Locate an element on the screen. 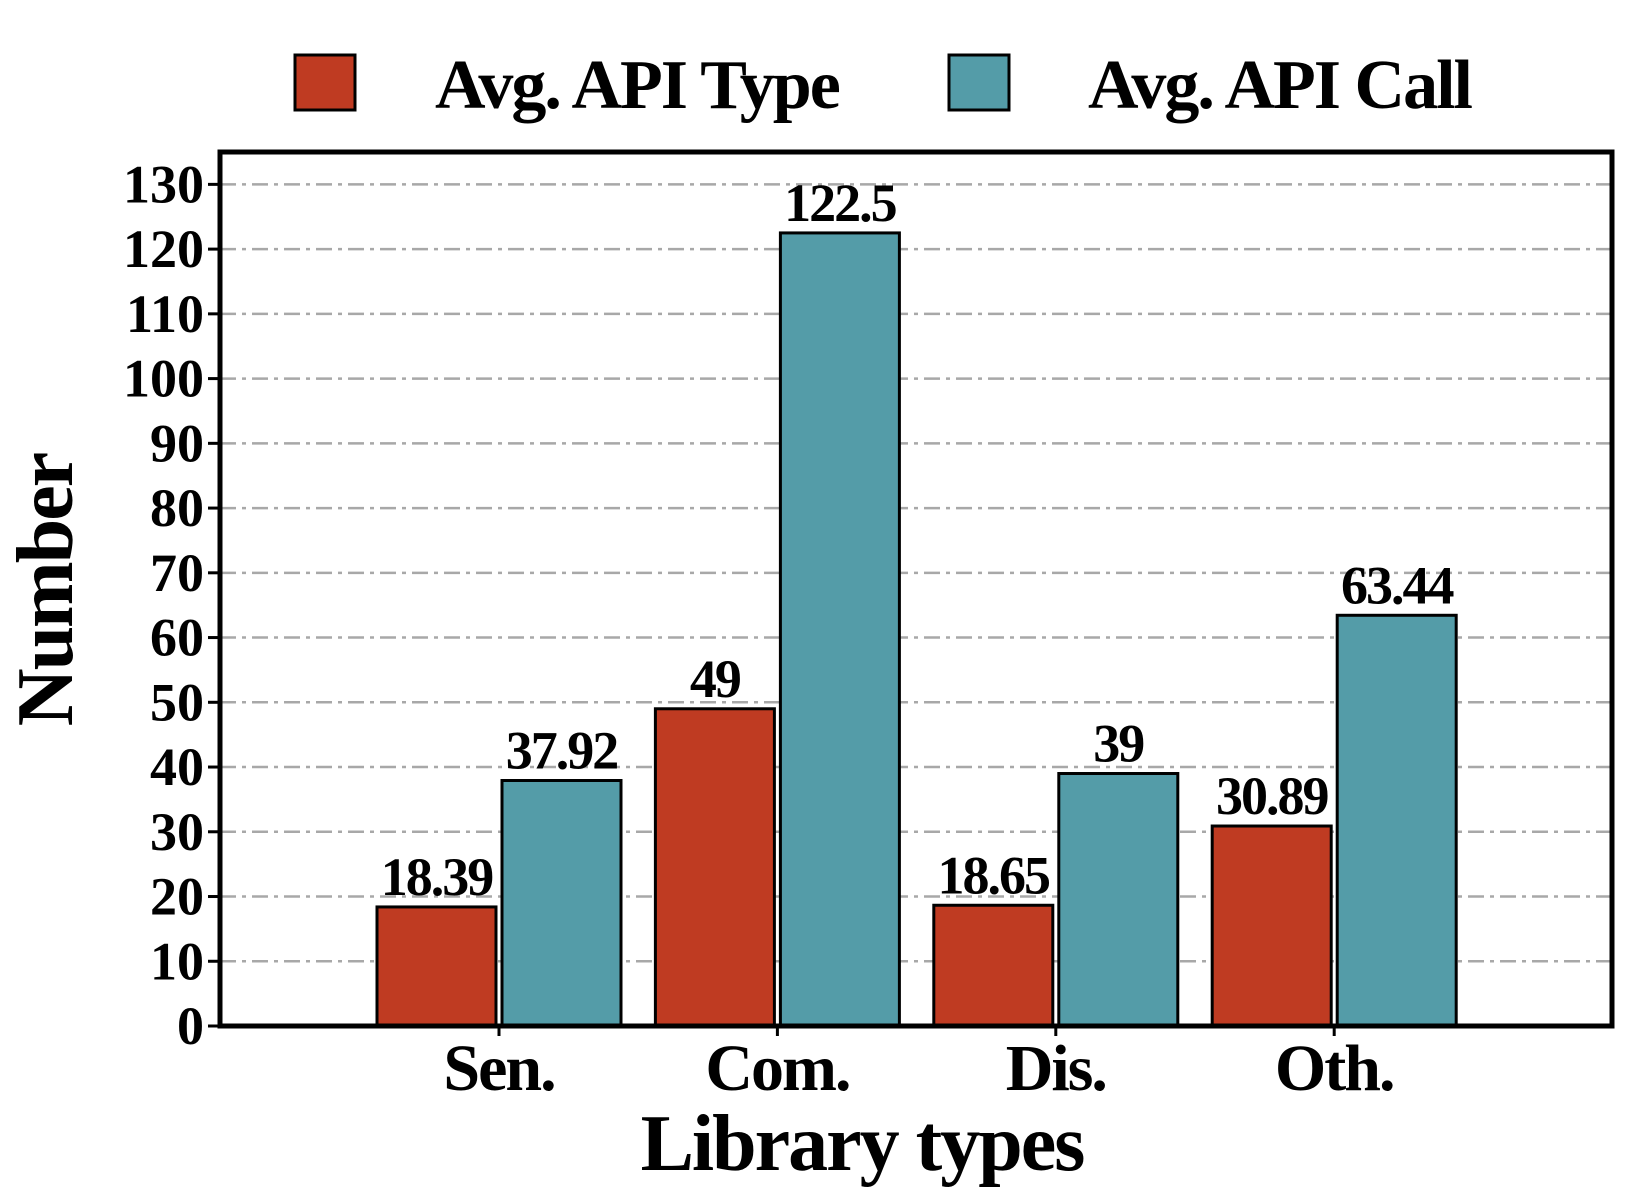  y-axis-title: Number is located at coordinates (46, 589).